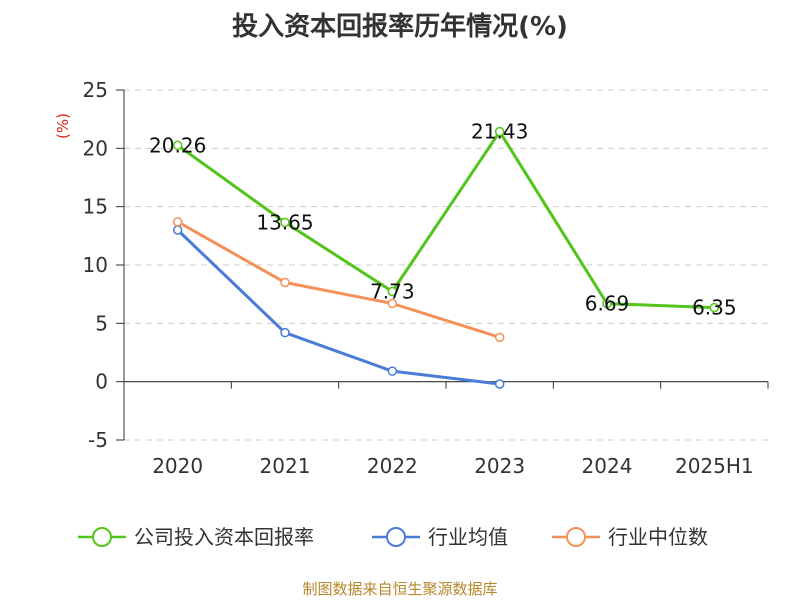 This screenshot has width=800, height=600. What do you see at coordinates (392, 466) in the screenshot?
I see `x-tick-label: 2022` at bounding box center [392, 466].